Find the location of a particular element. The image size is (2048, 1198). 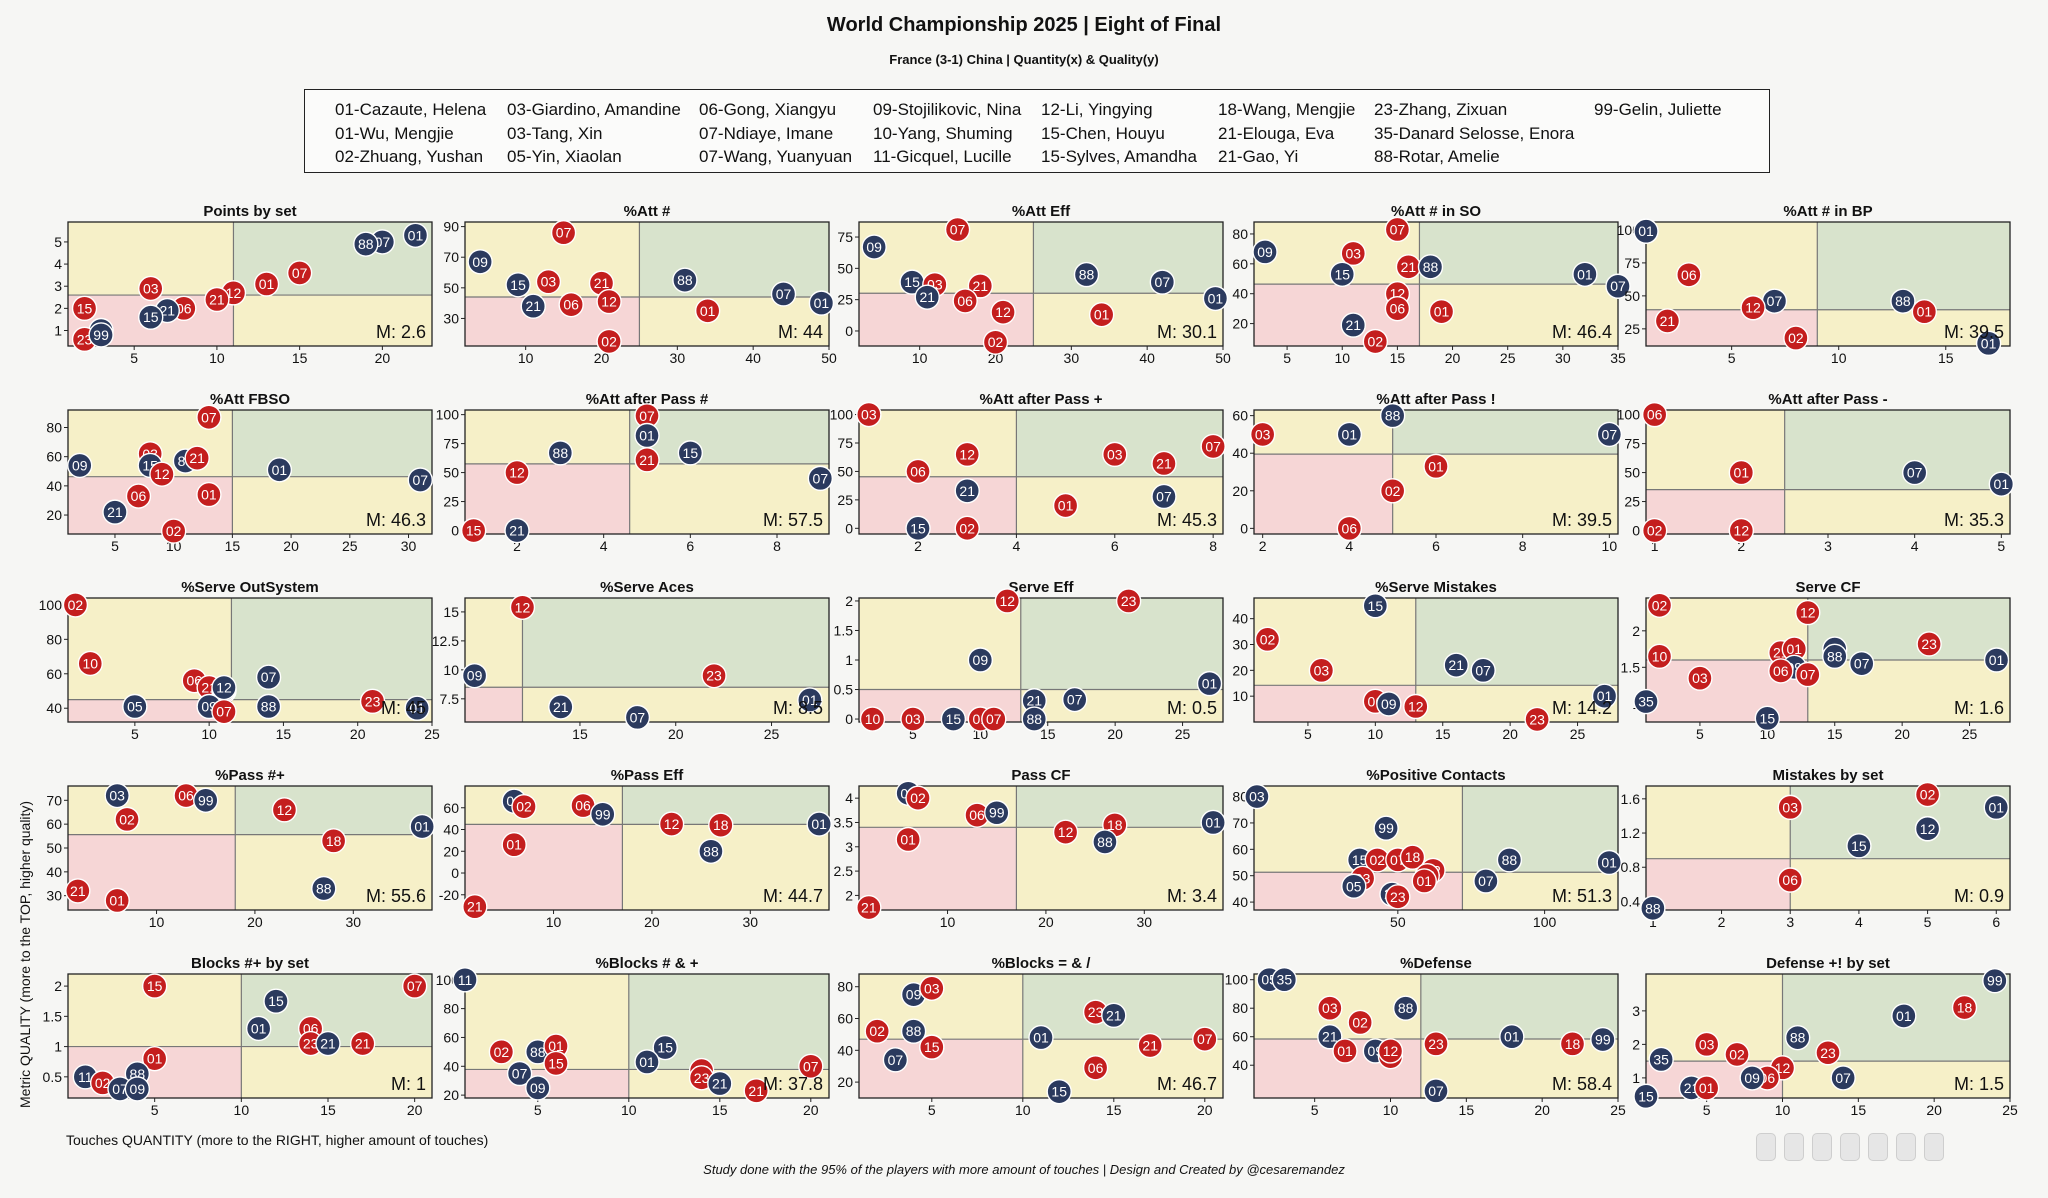

y-tick-label: 75 is located at coordinates (845, 237).